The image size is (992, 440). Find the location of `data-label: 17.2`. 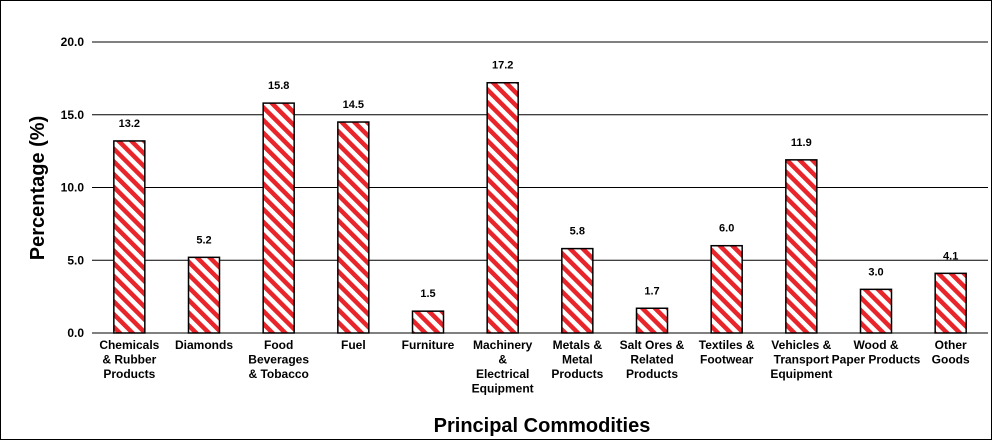

data-label: 17.2 is located at coordinates (502, 66).